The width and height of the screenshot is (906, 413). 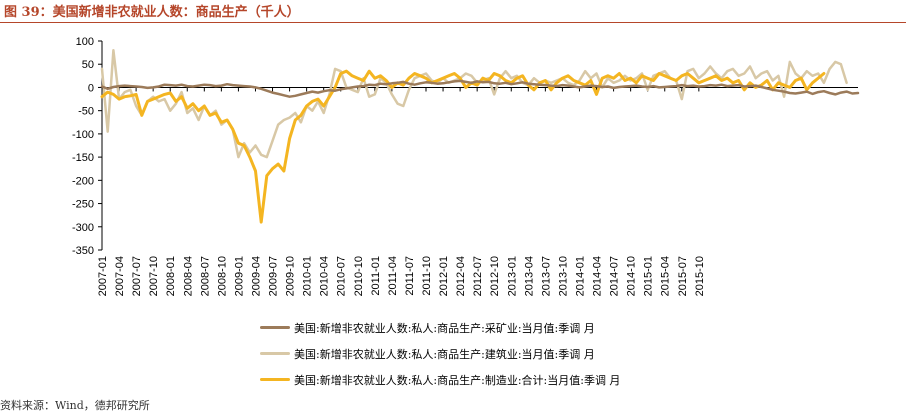 I want to click on x-tick-label: 2013-07, so click(x=546, y=276).